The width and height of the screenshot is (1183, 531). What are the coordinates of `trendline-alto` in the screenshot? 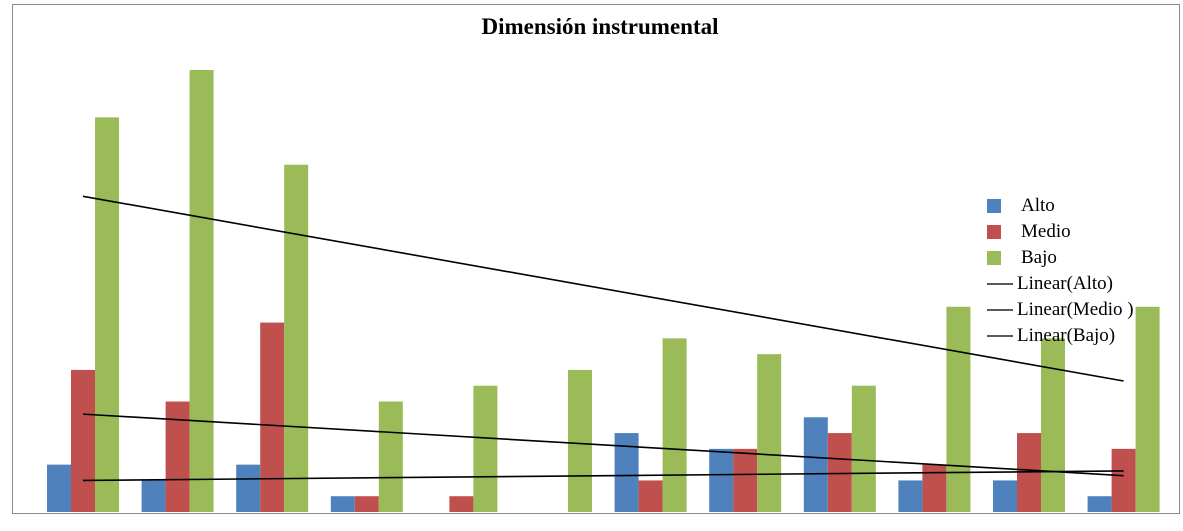 It's located at (603, 476).